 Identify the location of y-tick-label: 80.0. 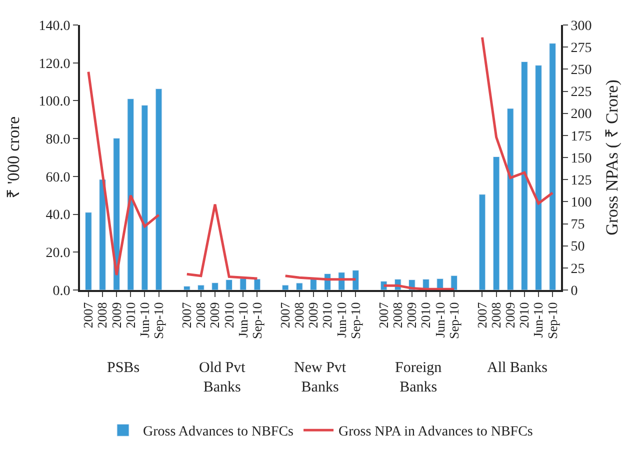
(58, 140).